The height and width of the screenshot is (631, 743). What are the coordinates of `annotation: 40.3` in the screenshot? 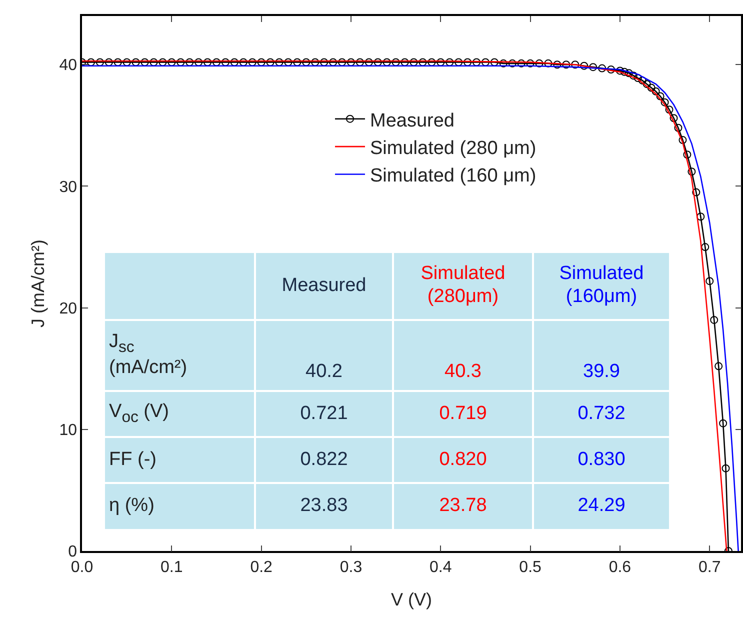 It's located at (463, 372).